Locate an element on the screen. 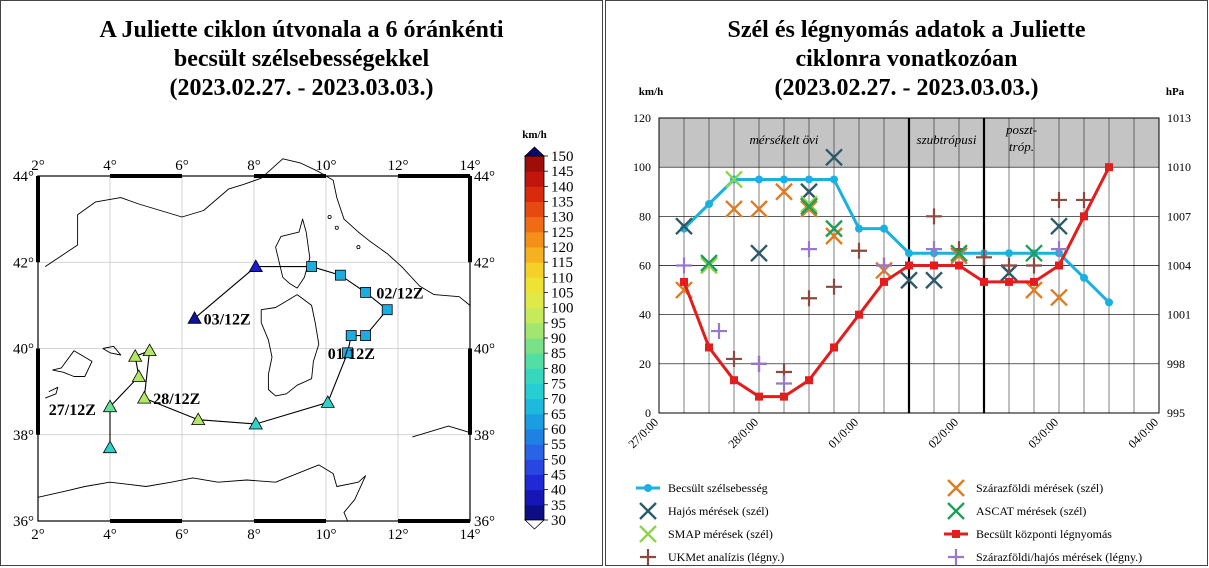 This screenshot has height=568, width=1209. colorbar-tick-label: 75 is located at coordinates (558, 385).